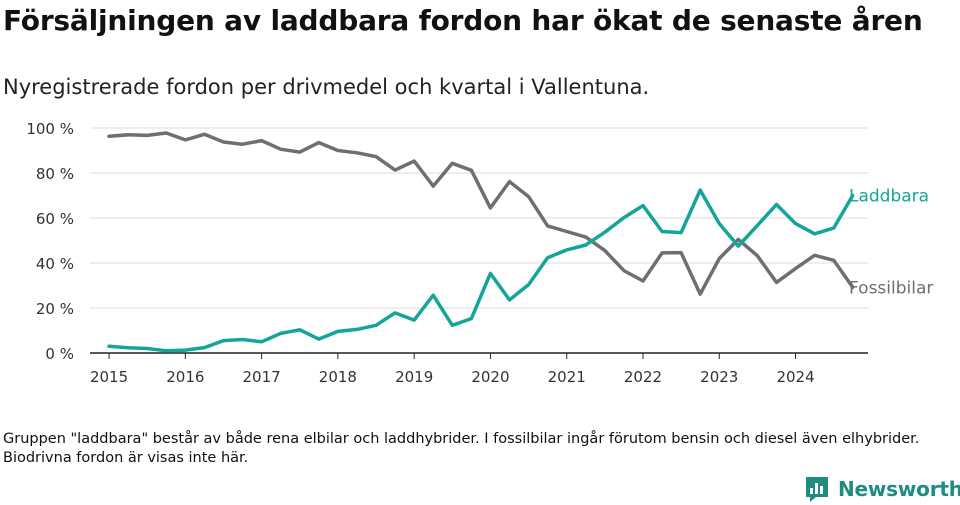  I want to click on x-tick-label: 2018, so click(338, 377).